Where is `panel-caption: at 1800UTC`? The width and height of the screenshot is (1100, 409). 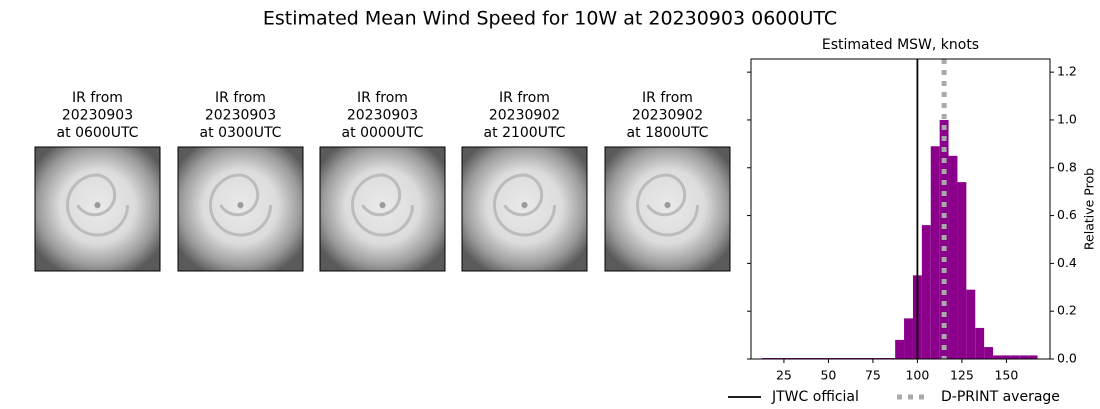
panel-caption: at 1800UTC is located at coordinates (668, 133).